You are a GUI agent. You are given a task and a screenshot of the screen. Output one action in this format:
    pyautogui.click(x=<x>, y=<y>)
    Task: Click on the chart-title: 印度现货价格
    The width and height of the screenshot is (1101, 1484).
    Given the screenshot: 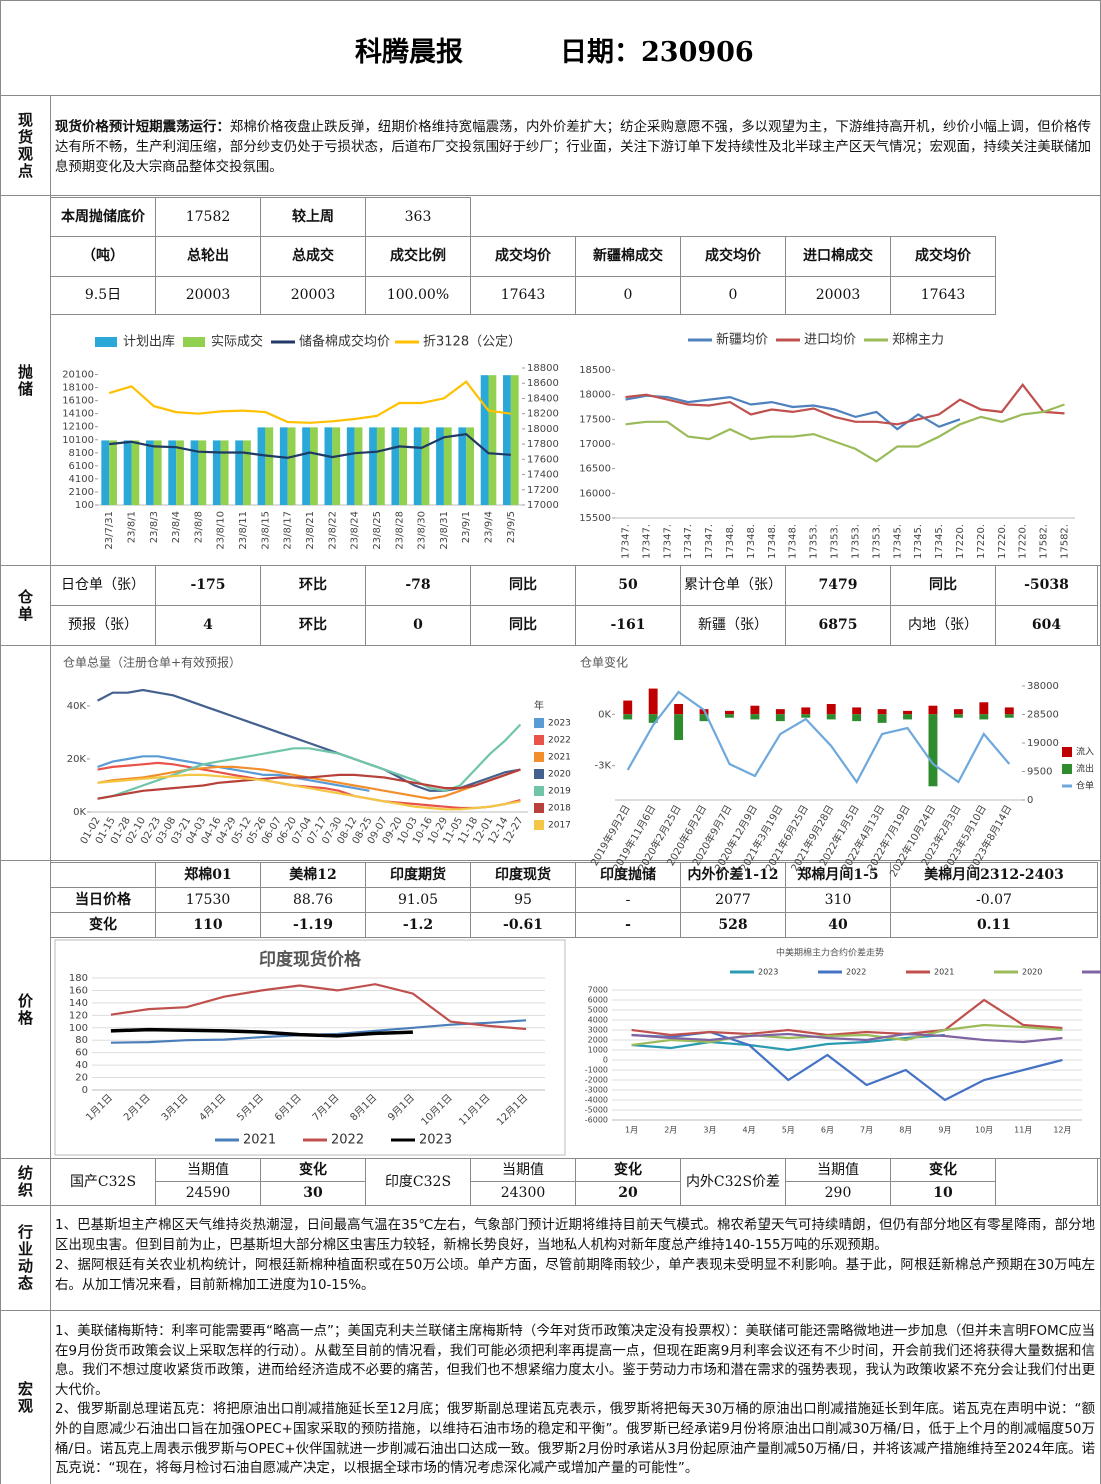 What is the action you would take?
    pyautogui.click(x=310, y=959)
    